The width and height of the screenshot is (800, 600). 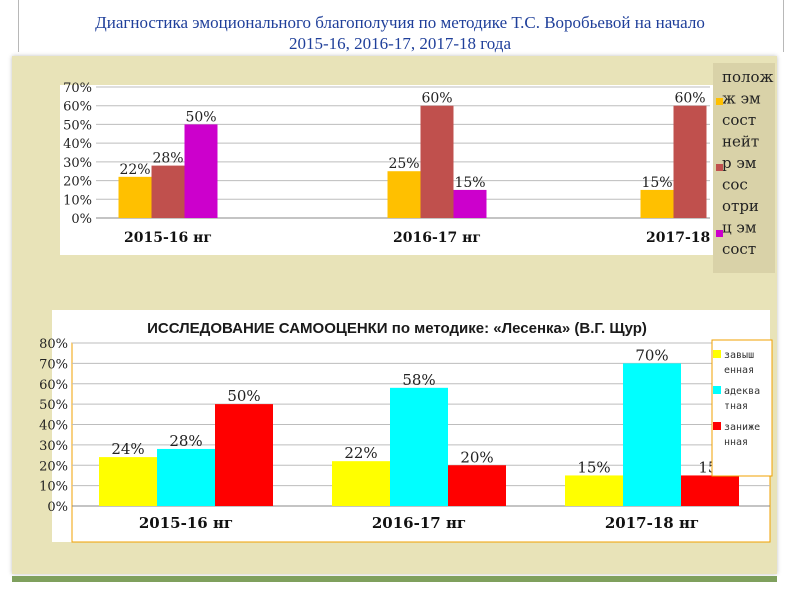 What do you see at coordinates (53, 446) in the screenshot?
I see `chart2-y-tick: 30%` at bounding box center [53, 446].